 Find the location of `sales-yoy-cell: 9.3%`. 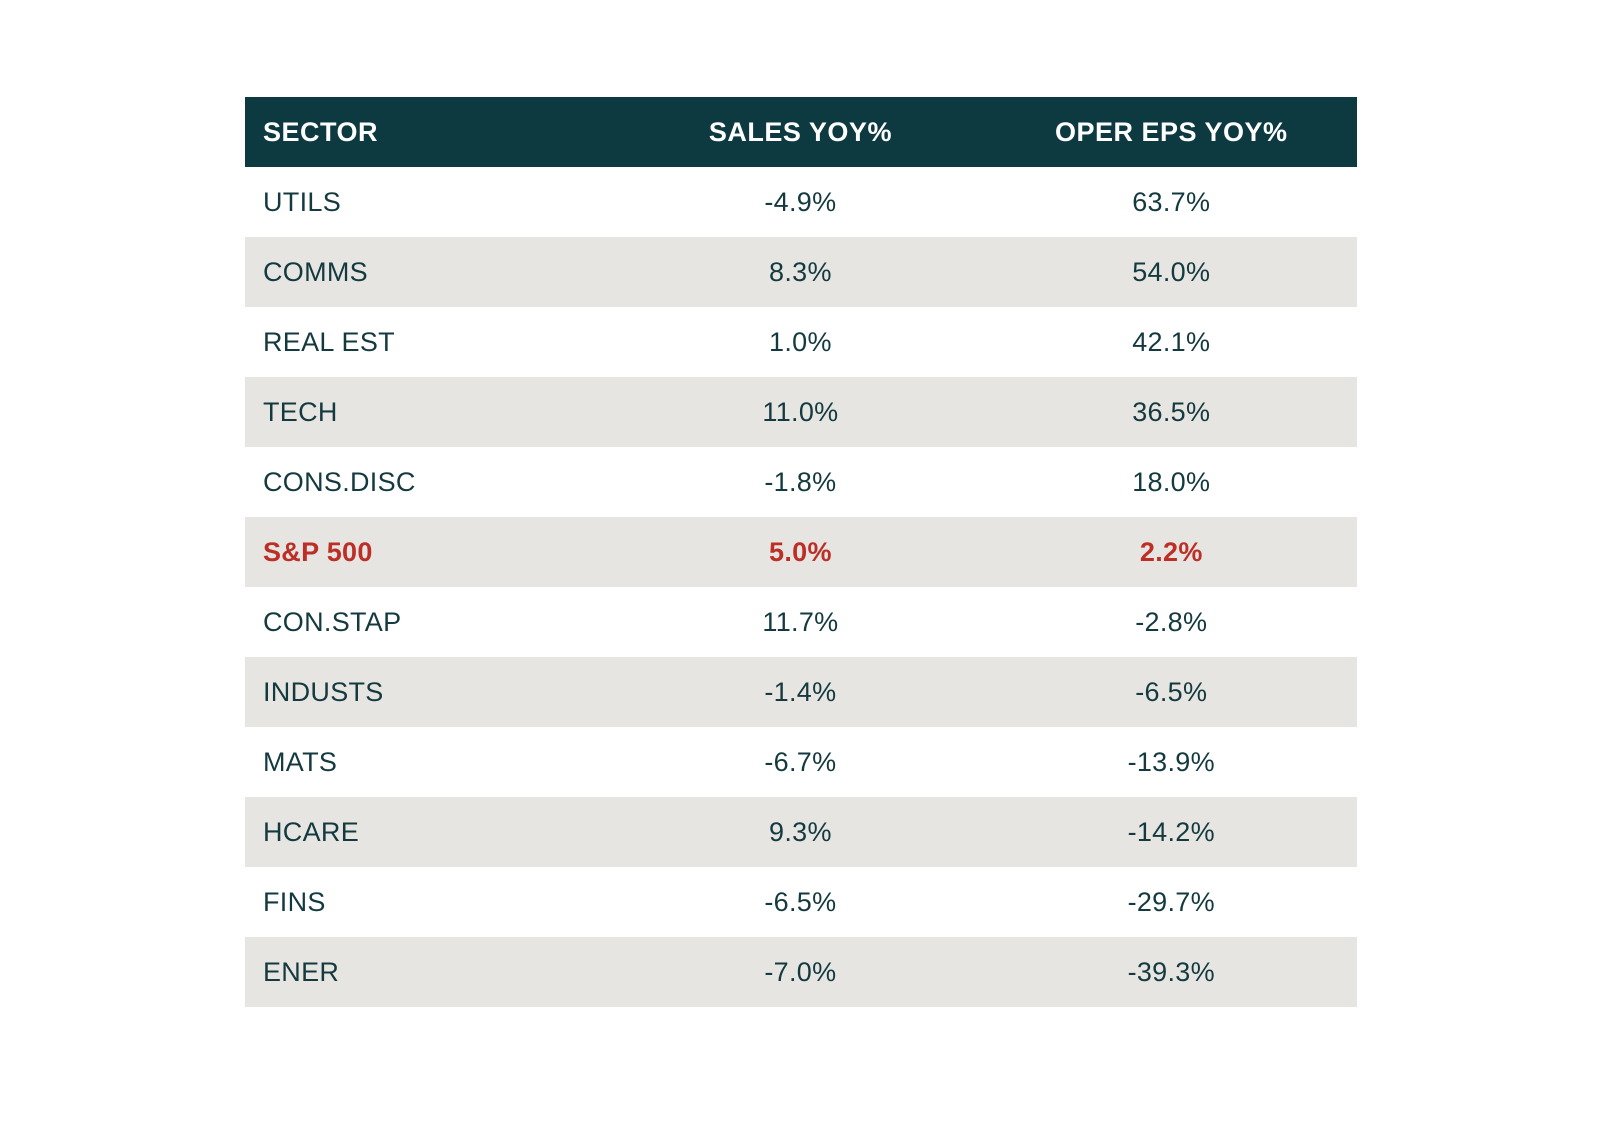

sales-yoy-cell: 9.3% is located at coordinates (800, 831).